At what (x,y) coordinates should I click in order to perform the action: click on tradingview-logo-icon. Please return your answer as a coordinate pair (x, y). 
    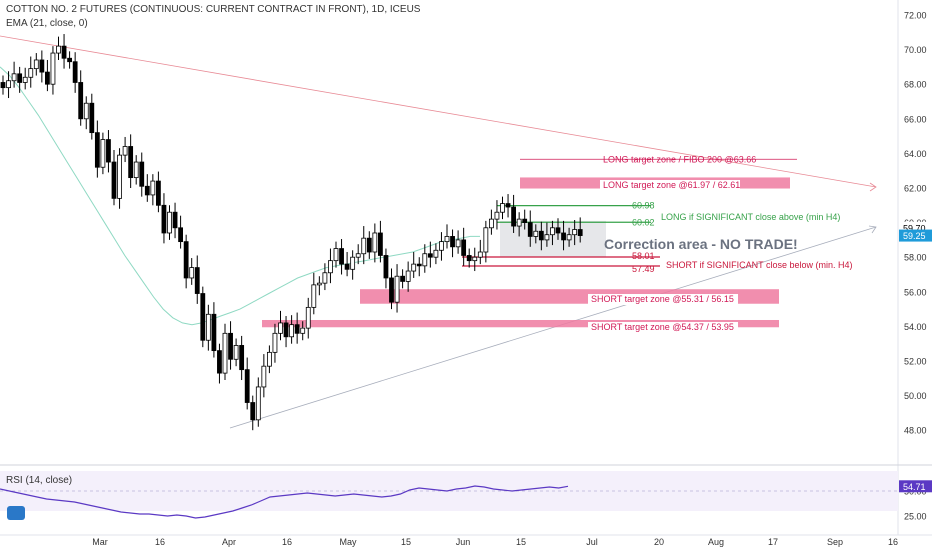
    Looking at the image, I should click on (16, 513).